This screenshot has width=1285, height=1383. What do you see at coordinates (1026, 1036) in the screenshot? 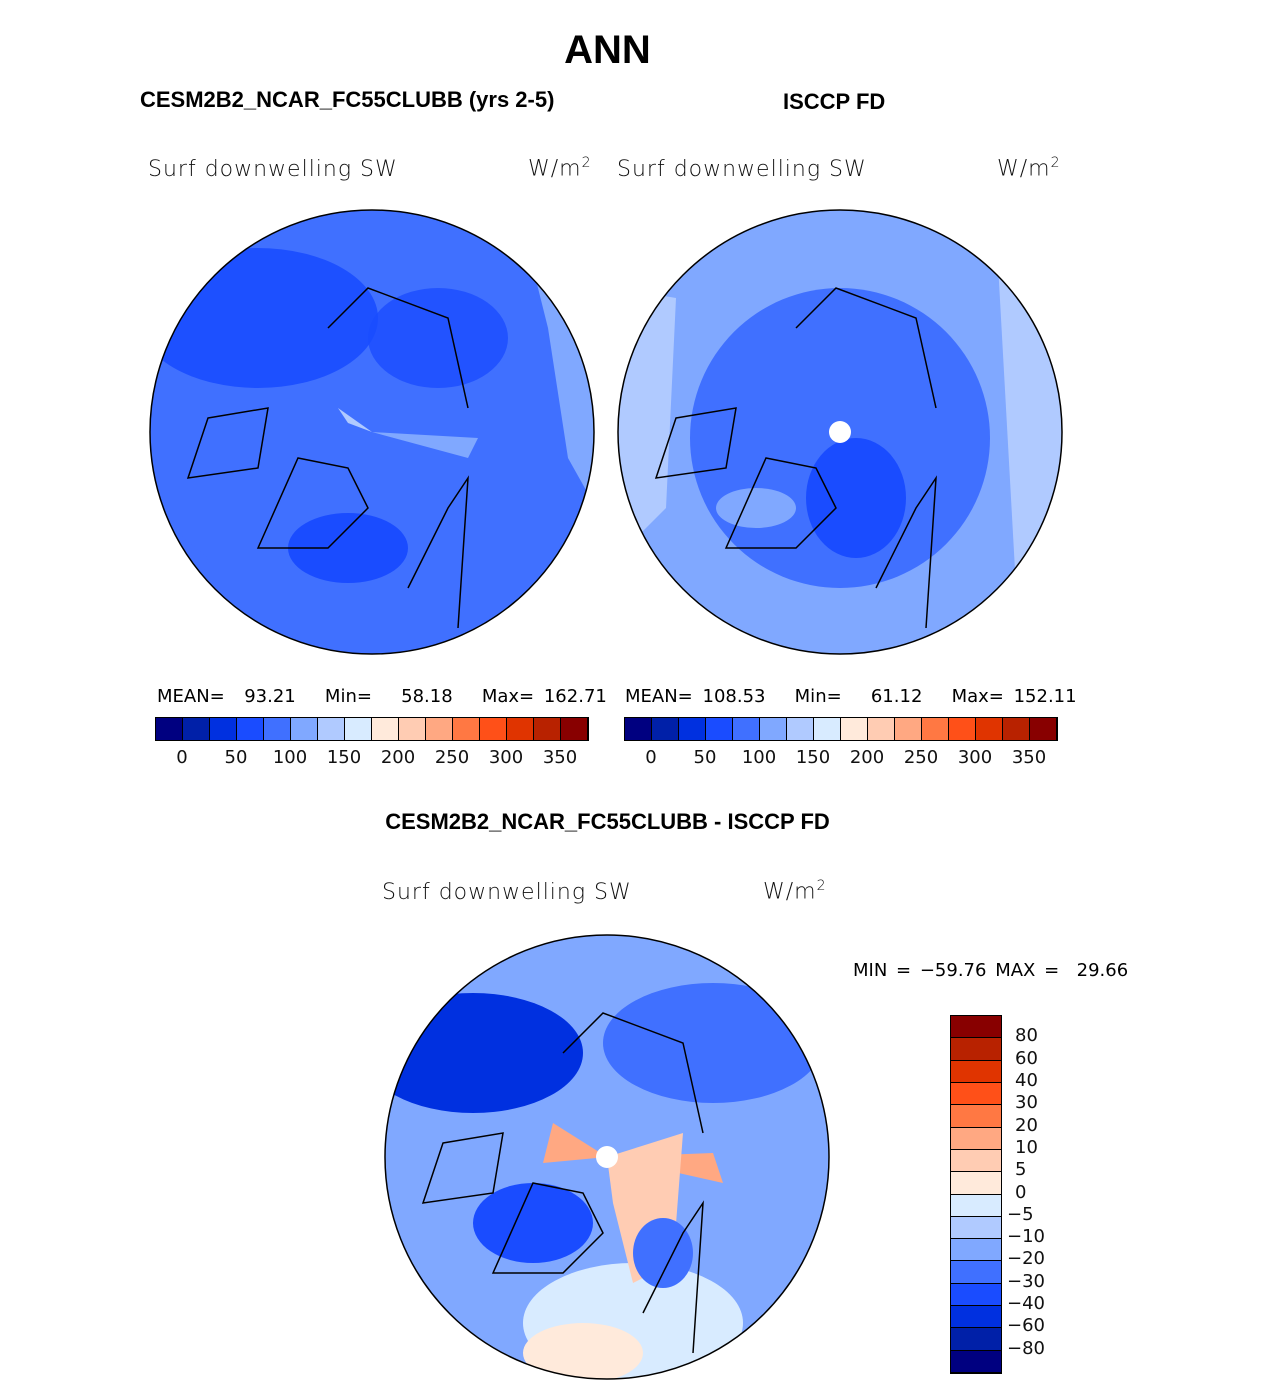
I see `colorbar-tick-label: 80` at bounding box center [1026, 1036].